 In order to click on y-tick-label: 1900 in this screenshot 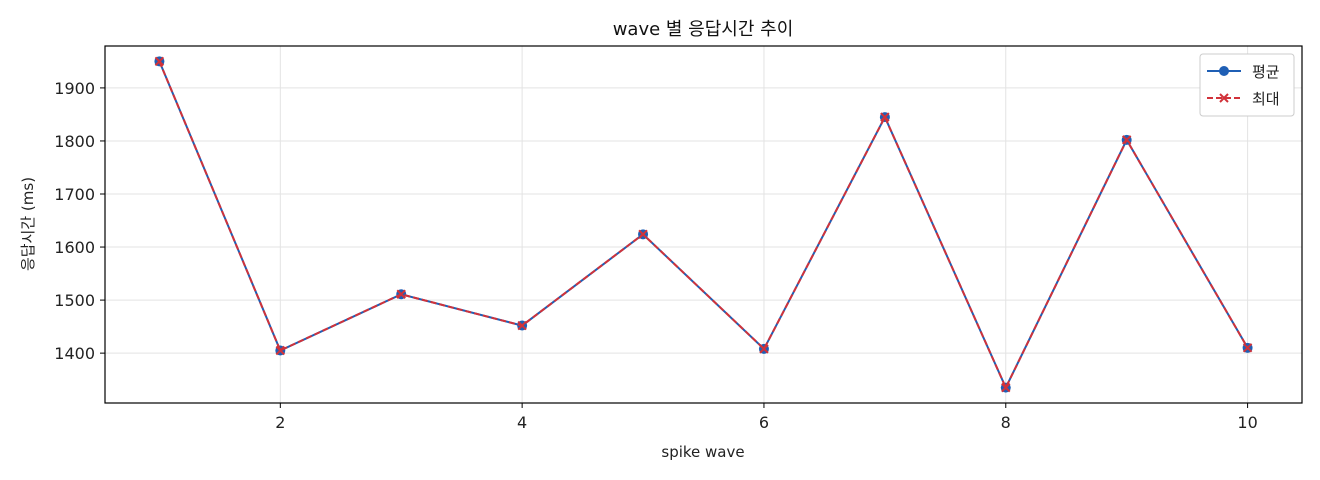, I will do `click(74, 88)`.